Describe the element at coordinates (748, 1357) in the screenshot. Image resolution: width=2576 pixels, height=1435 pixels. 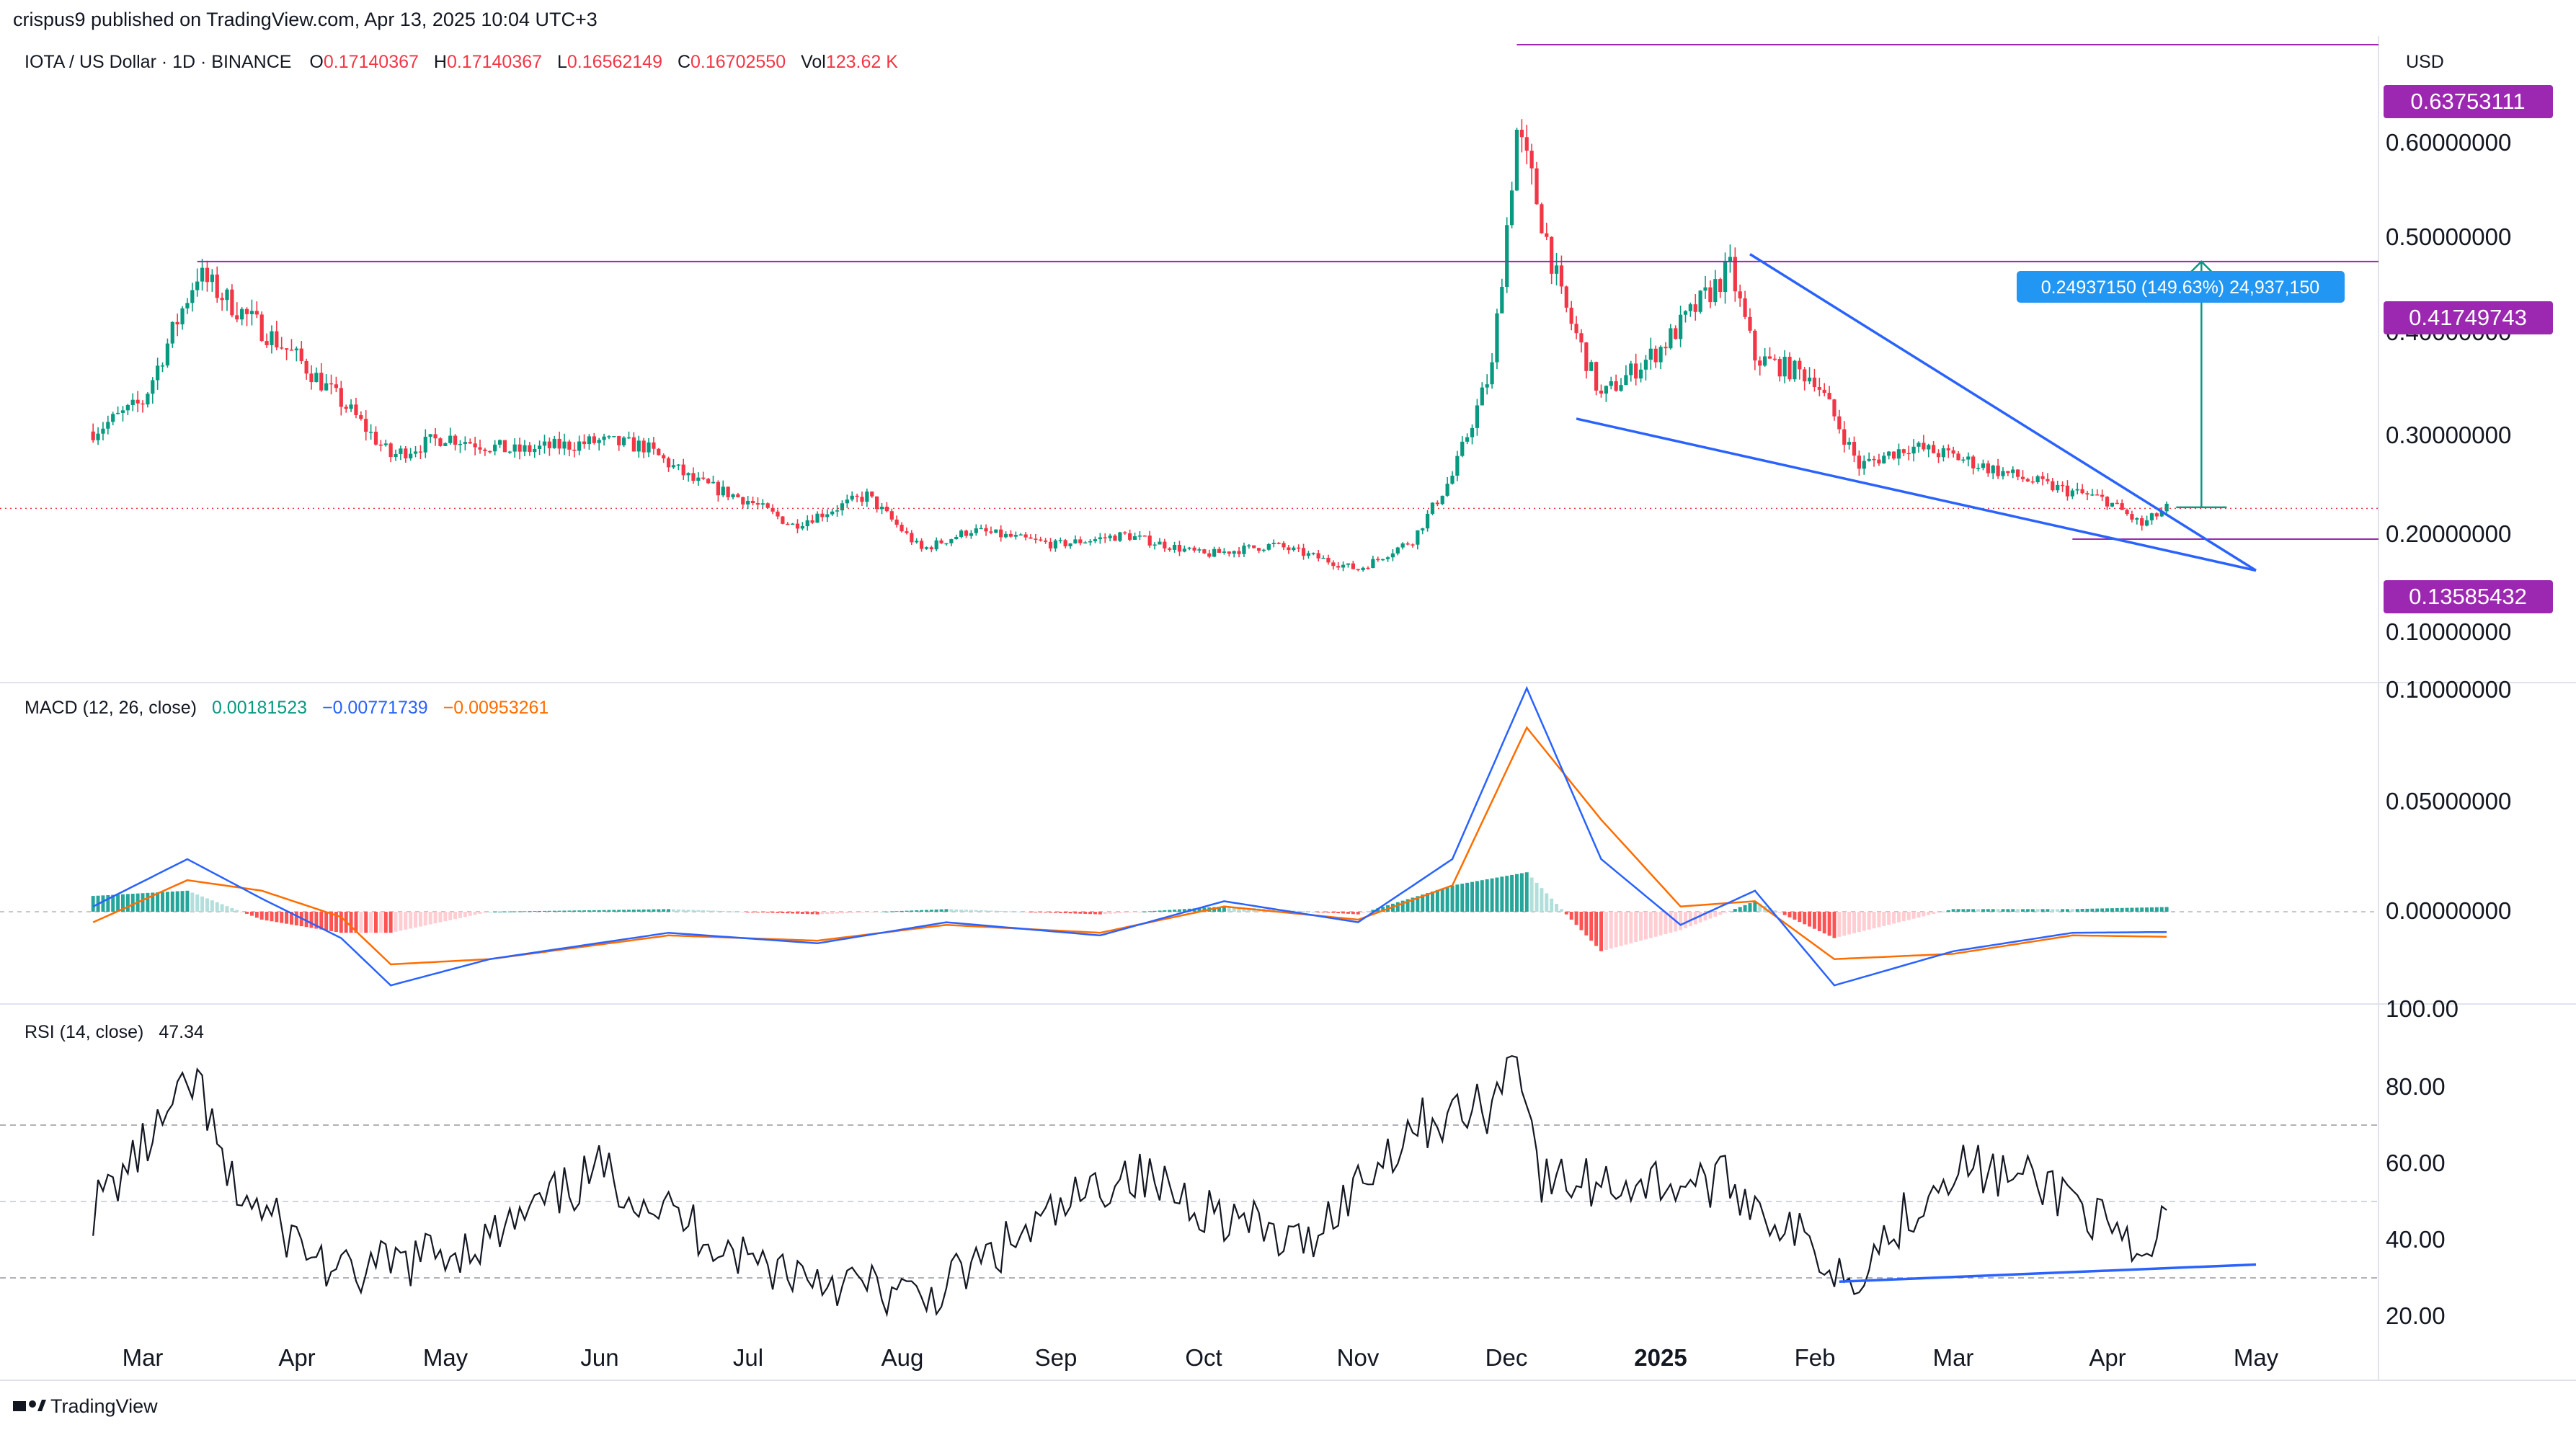
I see `time-tick: Jul` at that location.